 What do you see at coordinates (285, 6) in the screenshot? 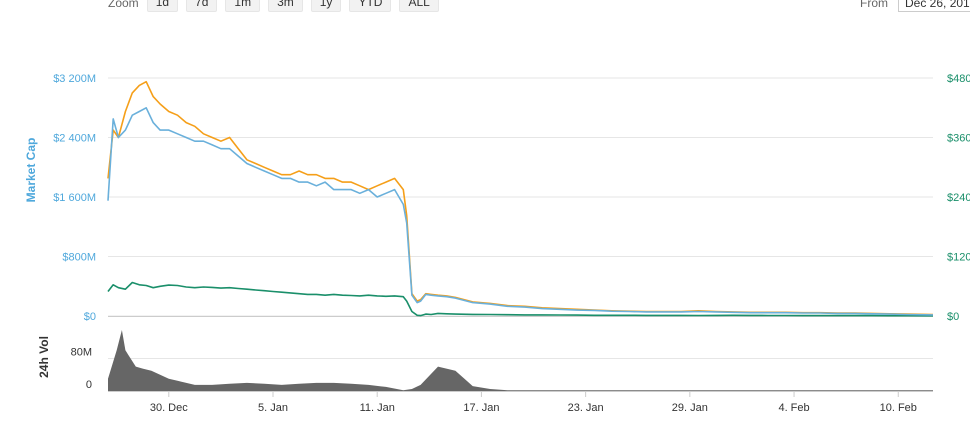
I see `zoom-3m-button: 3m` at bounding box center [285, 6].